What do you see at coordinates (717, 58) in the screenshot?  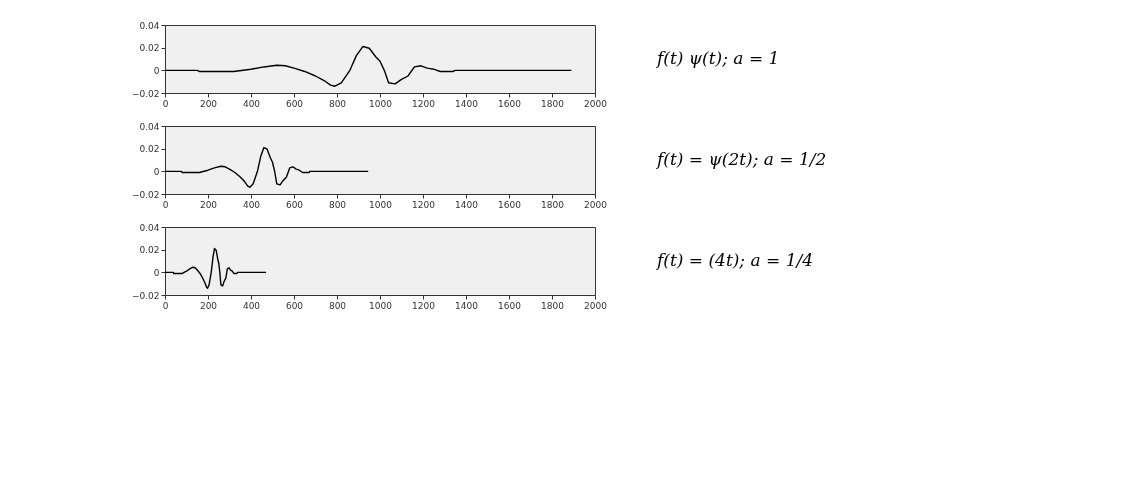 I see `text: f(t) ψ(t); a = 1` at bounding box center [717, 58].